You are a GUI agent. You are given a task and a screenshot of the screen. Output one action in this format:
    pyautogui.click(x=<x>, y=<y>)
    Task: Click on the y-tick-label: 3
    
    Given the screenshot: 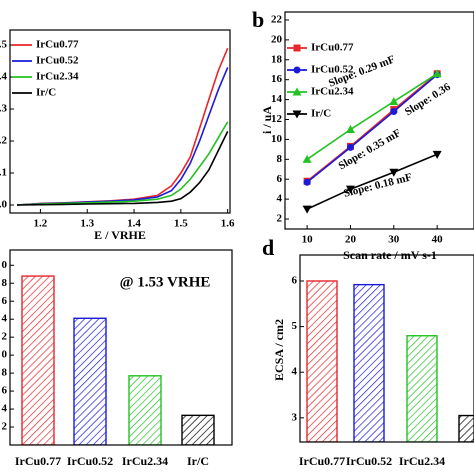 What is the action you would take?
    pyautogui.click(x=295, y=417)
    